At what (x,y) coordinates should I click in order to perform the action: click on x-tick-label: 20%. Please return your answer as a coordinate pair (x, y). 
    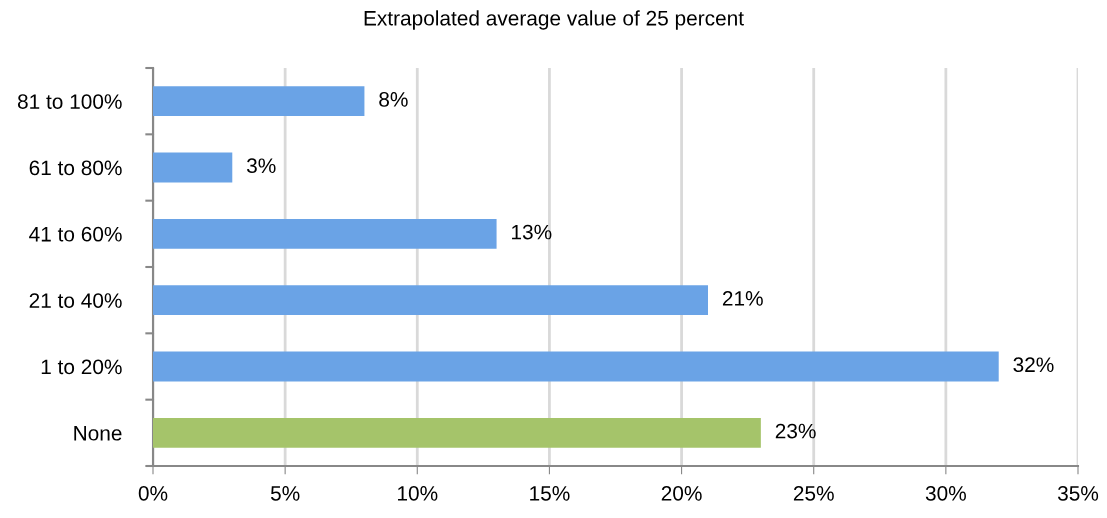
    Looking at the image, I should click on (681, 493).